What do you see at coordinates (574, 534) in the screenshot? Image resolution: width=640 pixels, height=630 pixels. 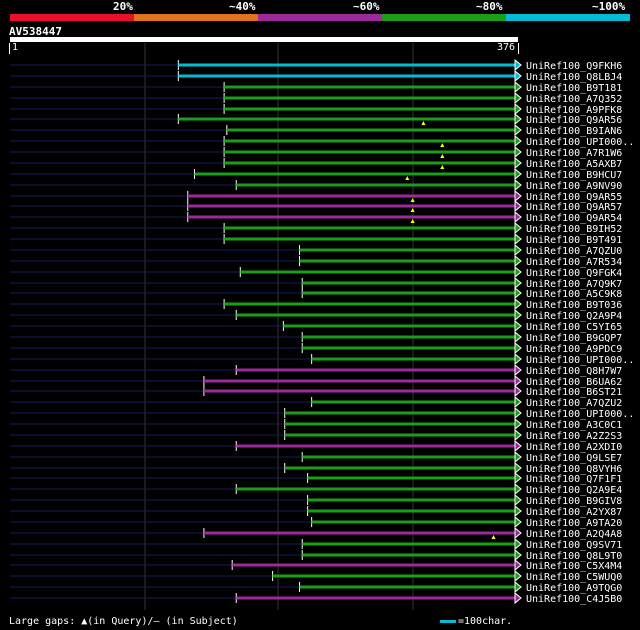 I see `hit-label: UniRef100_A2Q4A8` at bounding box center [574, 534].